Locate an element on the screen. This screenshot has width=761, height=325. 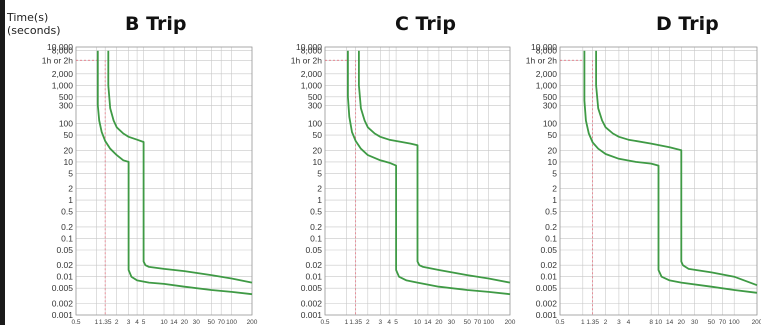
trip-curve-upper is located at coordinates (180, 167).